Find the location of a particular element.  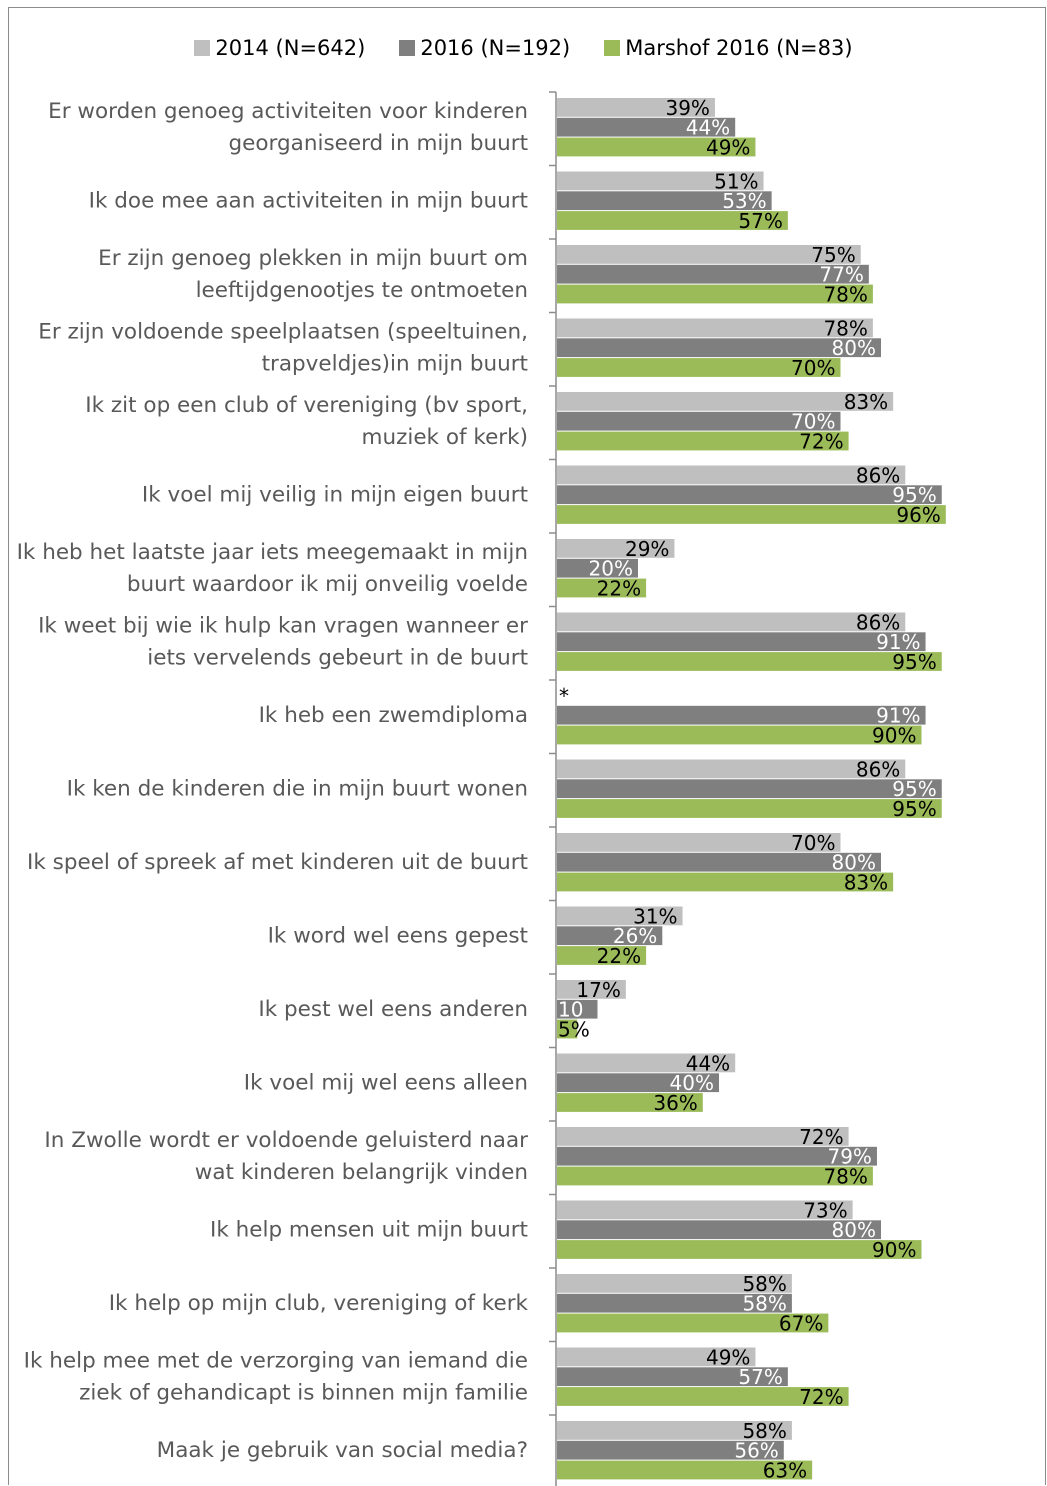

data-label: 20% is located at coordinates (611, 569).